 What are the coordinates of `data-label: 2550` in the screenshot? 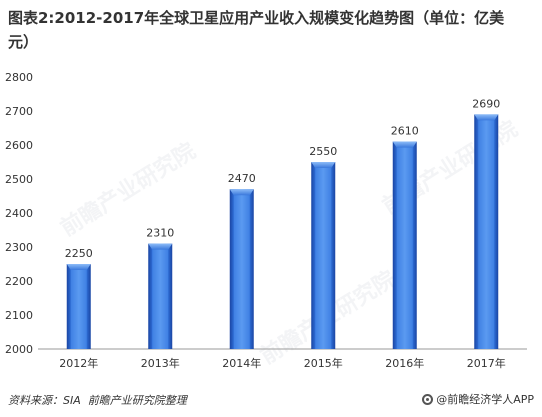 It's located at (323, 151).